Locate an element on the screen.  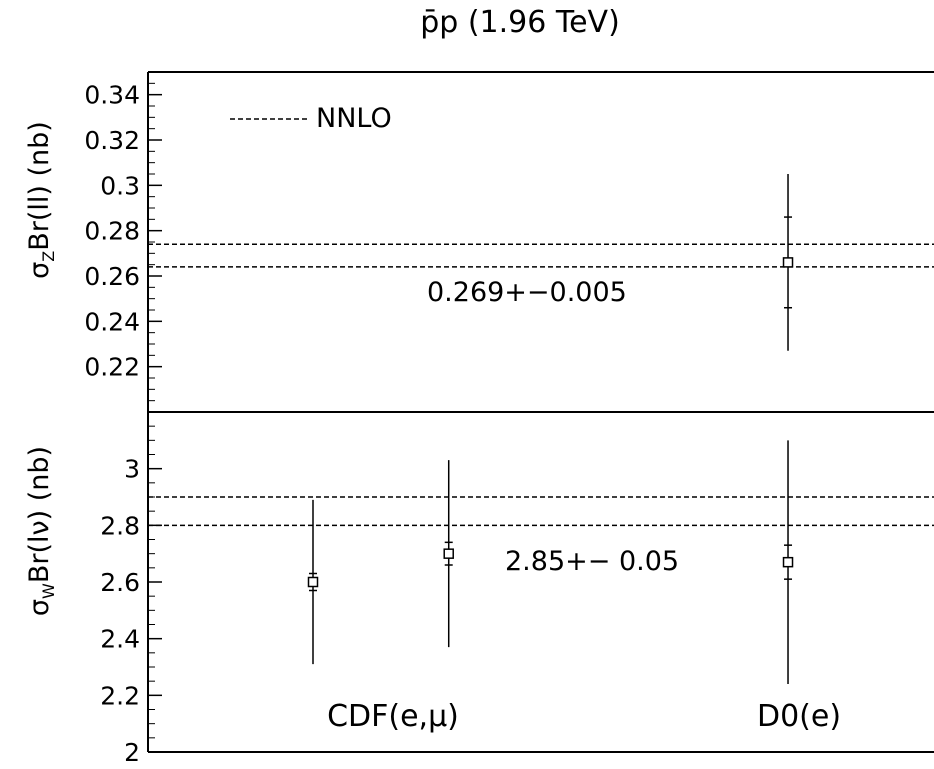
category-label-d0: D0(e) is located at coordinates (799, 716).